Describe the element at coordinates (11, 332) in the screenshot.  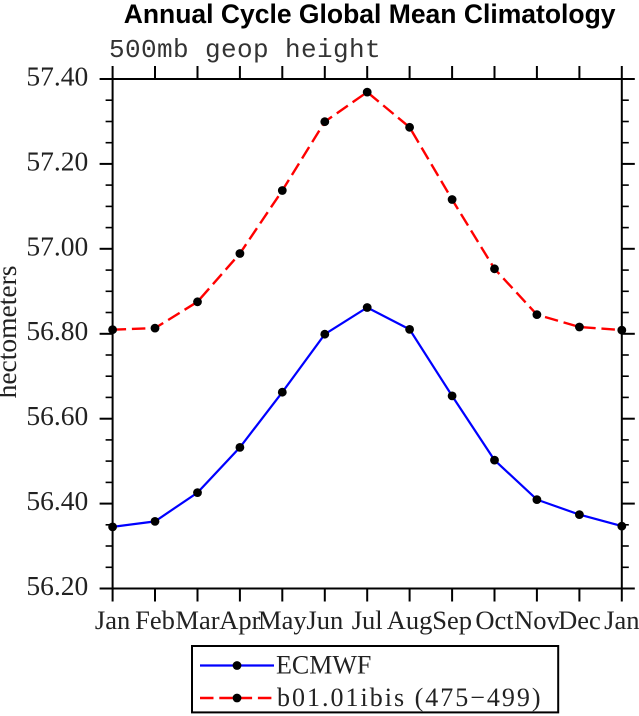
I see `svg-text: hectometers` at that location.